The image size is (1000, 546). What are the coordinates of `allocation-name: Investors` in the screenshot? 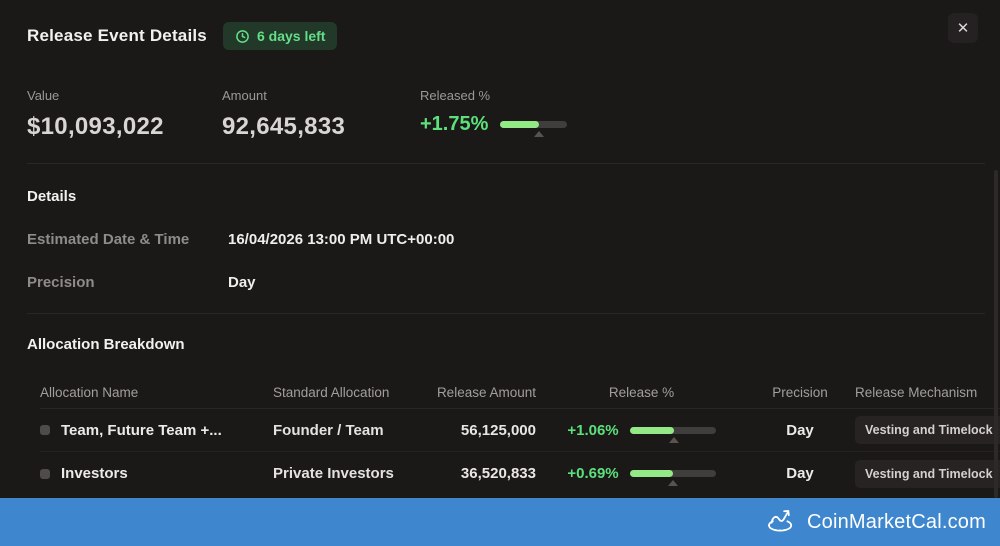 It's located at (94, 473).